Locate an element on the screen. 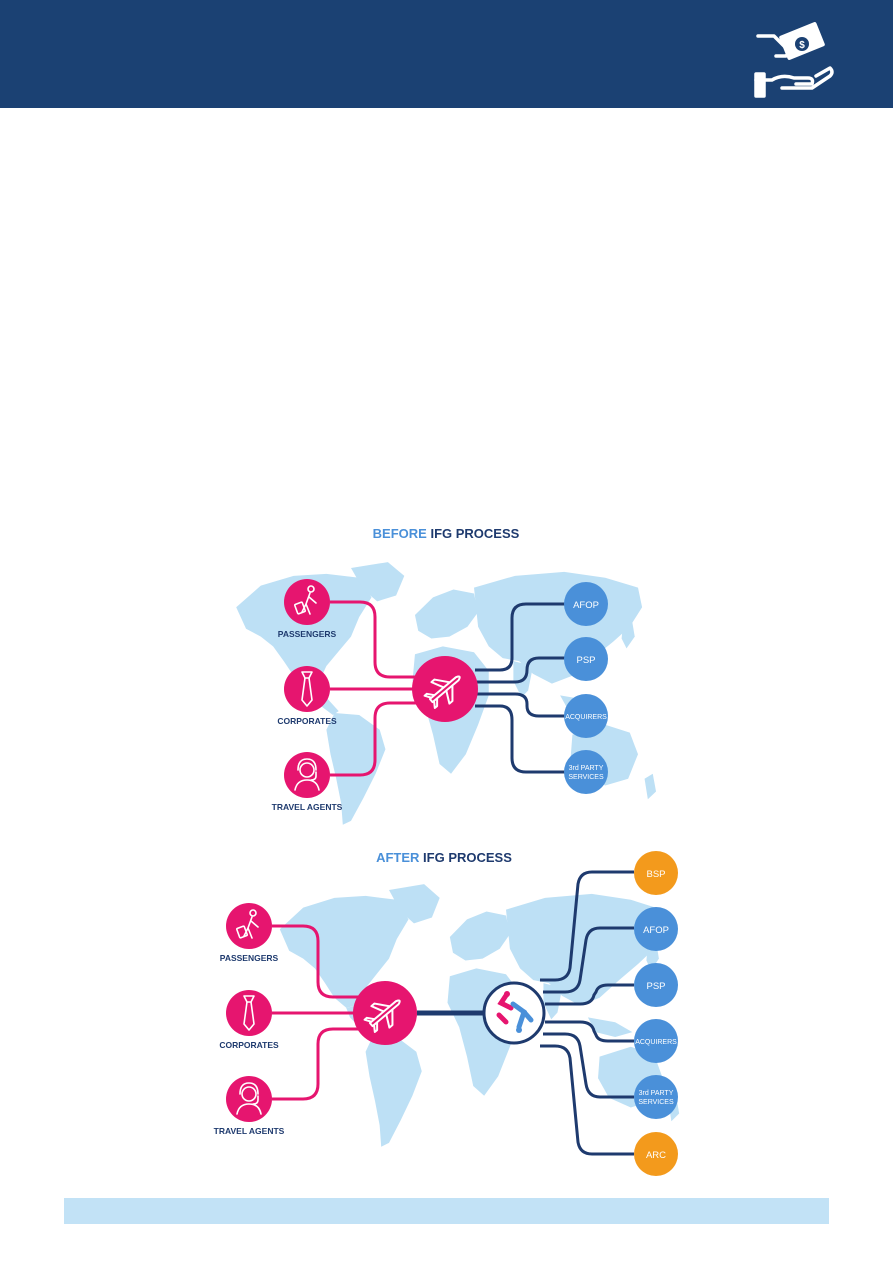  before-source-corporates: CORPORATES is located at coordinates (307, 696).